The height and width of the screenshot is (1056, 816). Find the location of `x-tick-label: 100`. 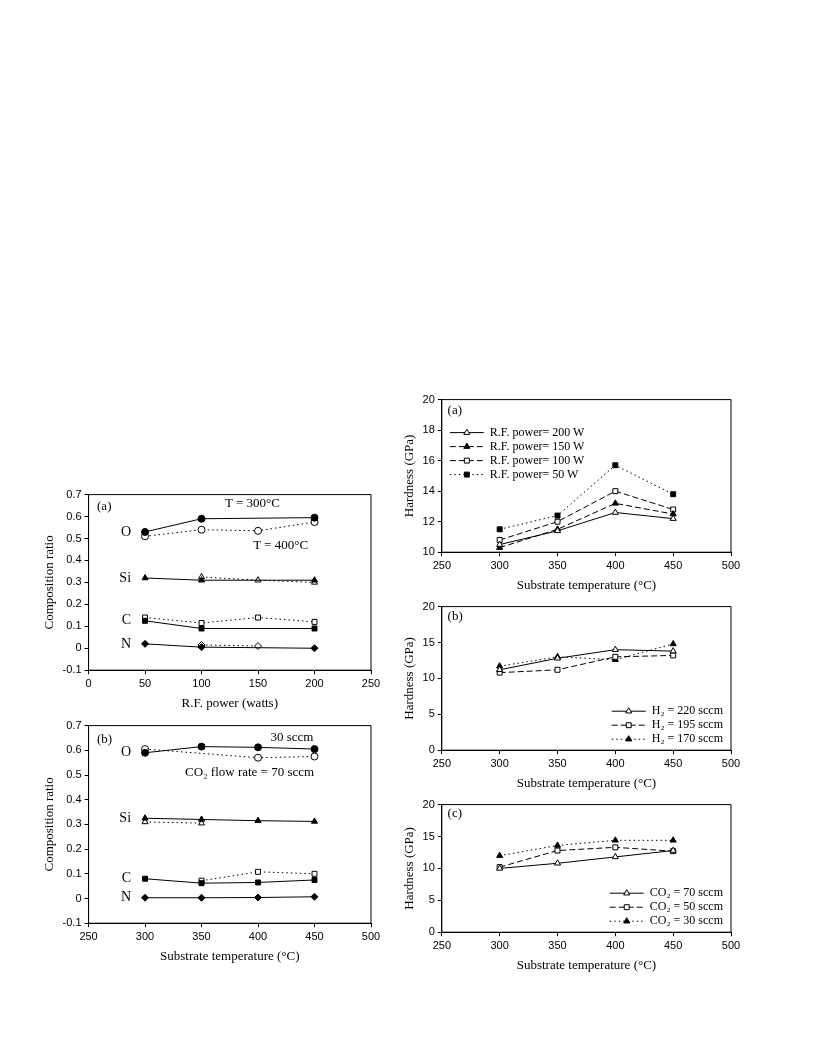

x-tick-label: 100 is located at coordinates (201, 682).